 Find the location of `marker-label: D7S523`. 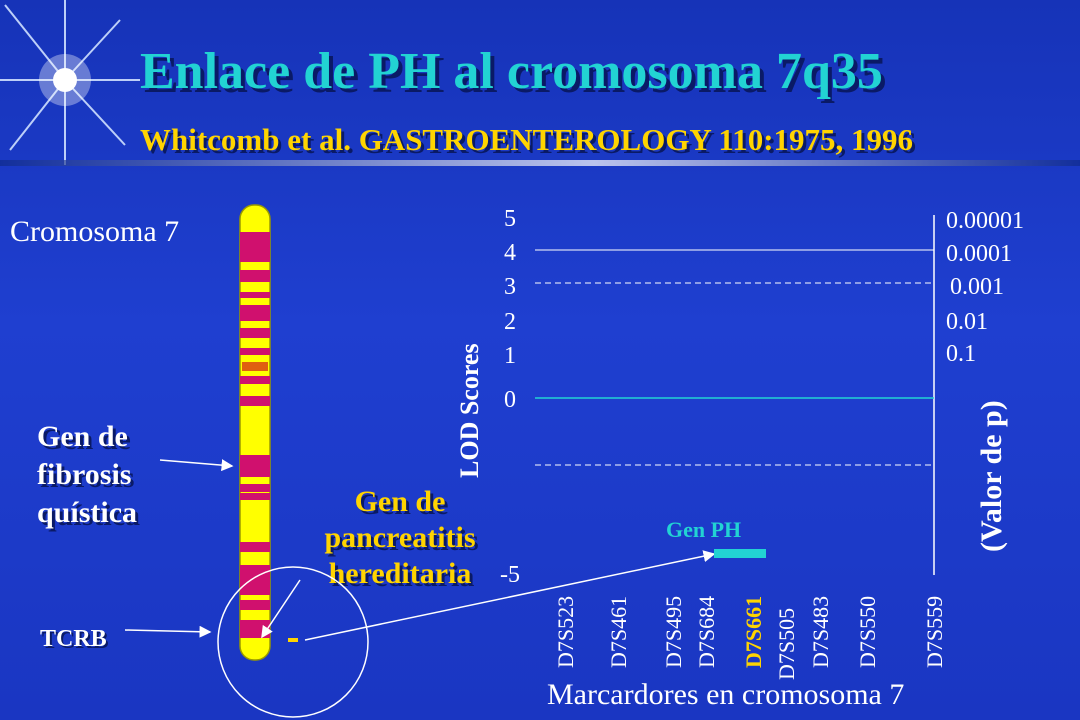

marker-label: D7S523 is located at coordinates (565, 631).